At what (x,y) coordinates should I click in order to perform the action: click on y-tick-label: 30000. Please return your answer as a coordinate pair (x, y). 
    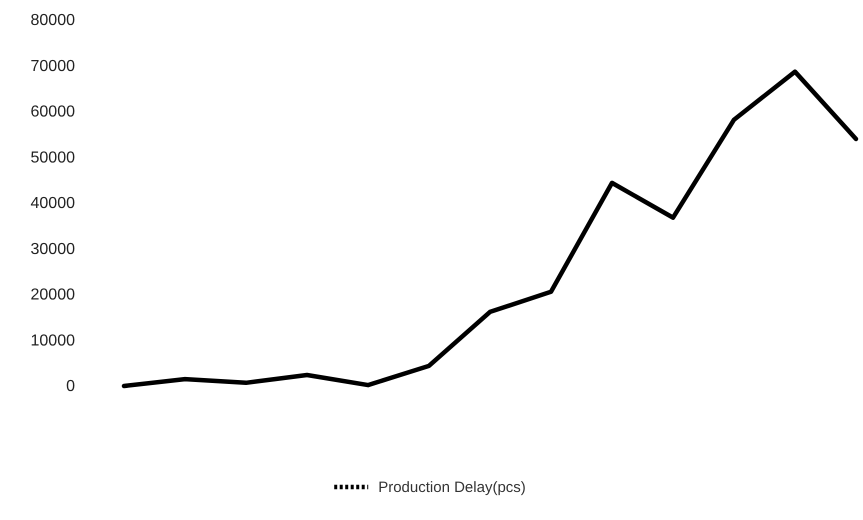
    Looking at the image, I should click on (53, 249).